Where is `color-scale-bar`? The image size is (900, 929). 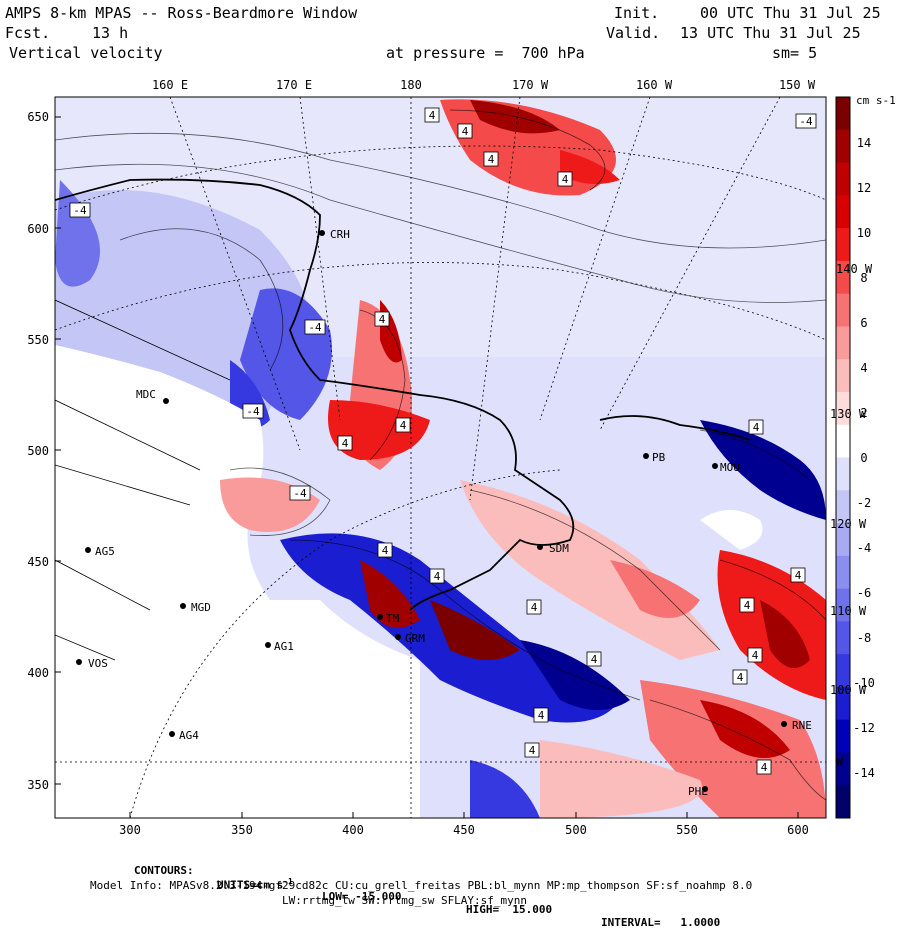
color-scale-bar is located at coordinates (843, 457).